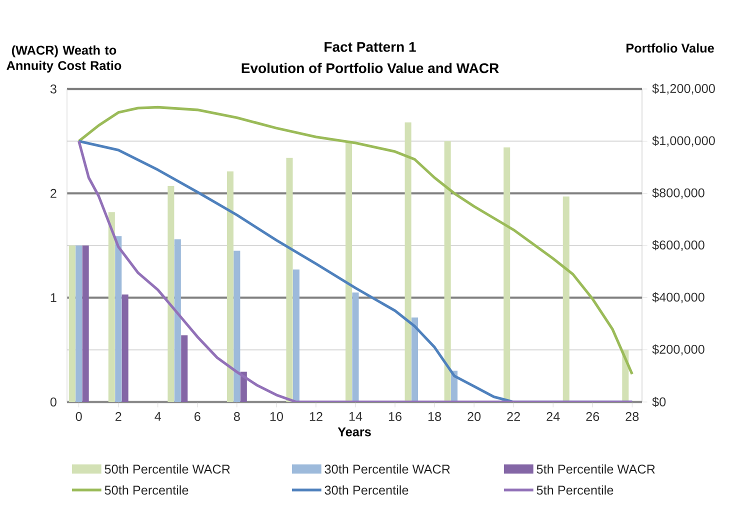  I want to click on y-tick-label: 1, so click(53, 297).